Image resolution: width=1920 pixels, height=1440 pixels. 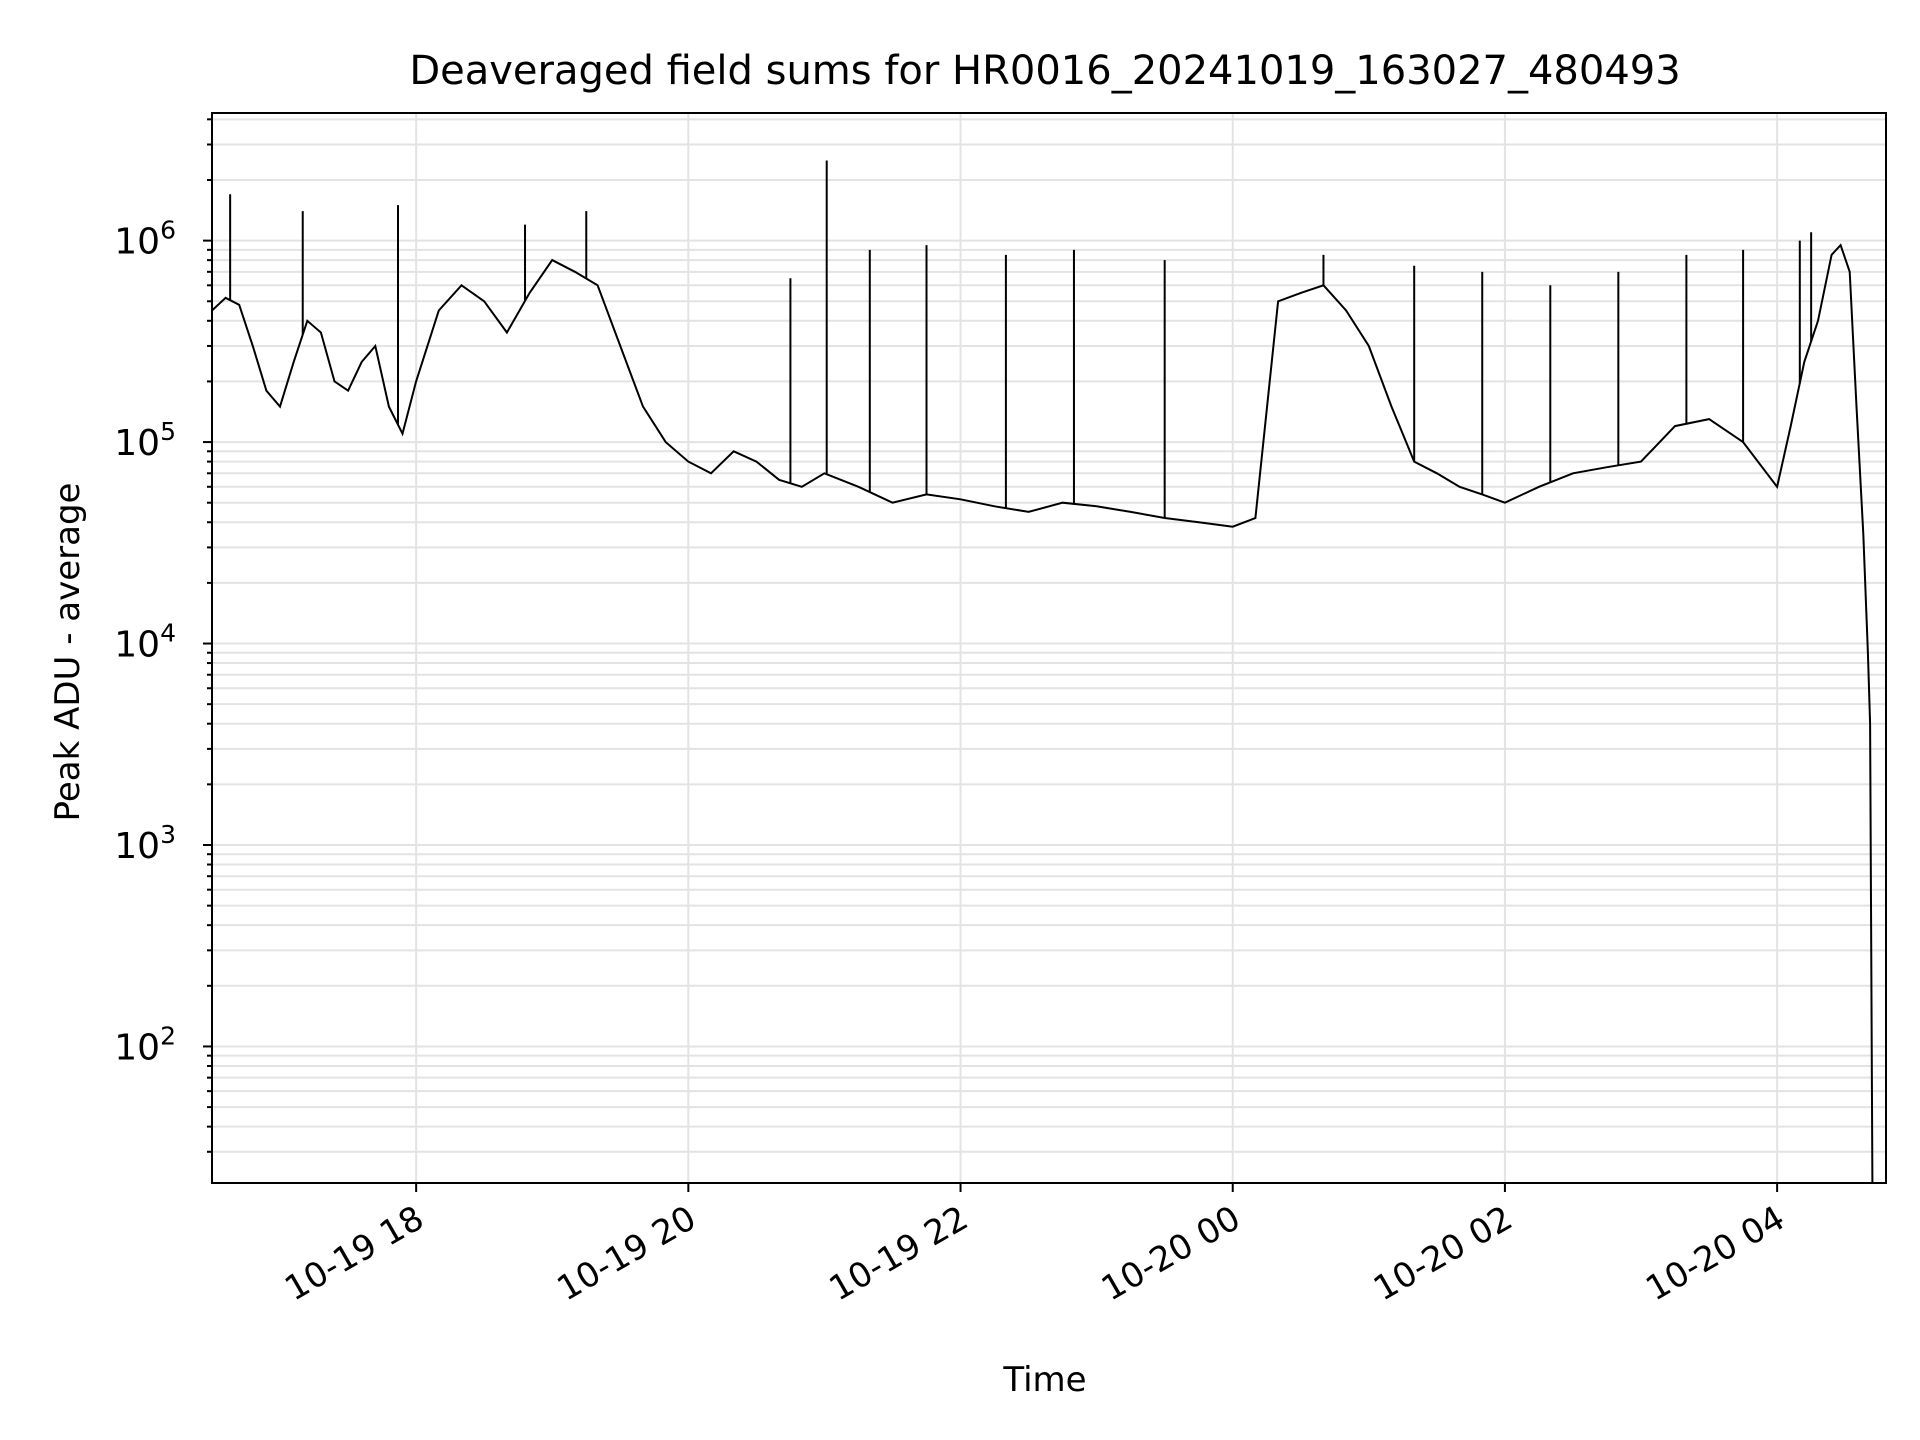 I want to click on y-tick-label: 10², so click(x=145, y=1044).